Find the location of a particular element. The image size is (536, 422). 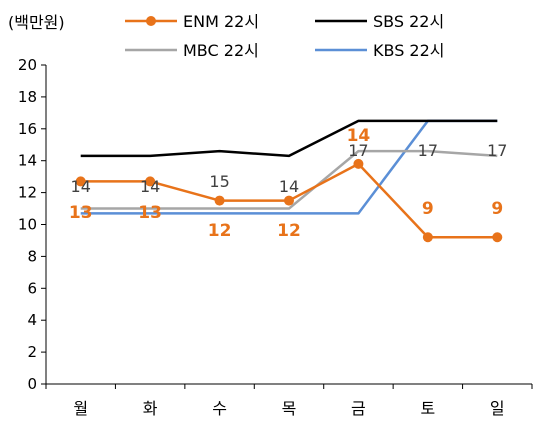

y-tick-label: 0 is located at coordinates (32, 384).